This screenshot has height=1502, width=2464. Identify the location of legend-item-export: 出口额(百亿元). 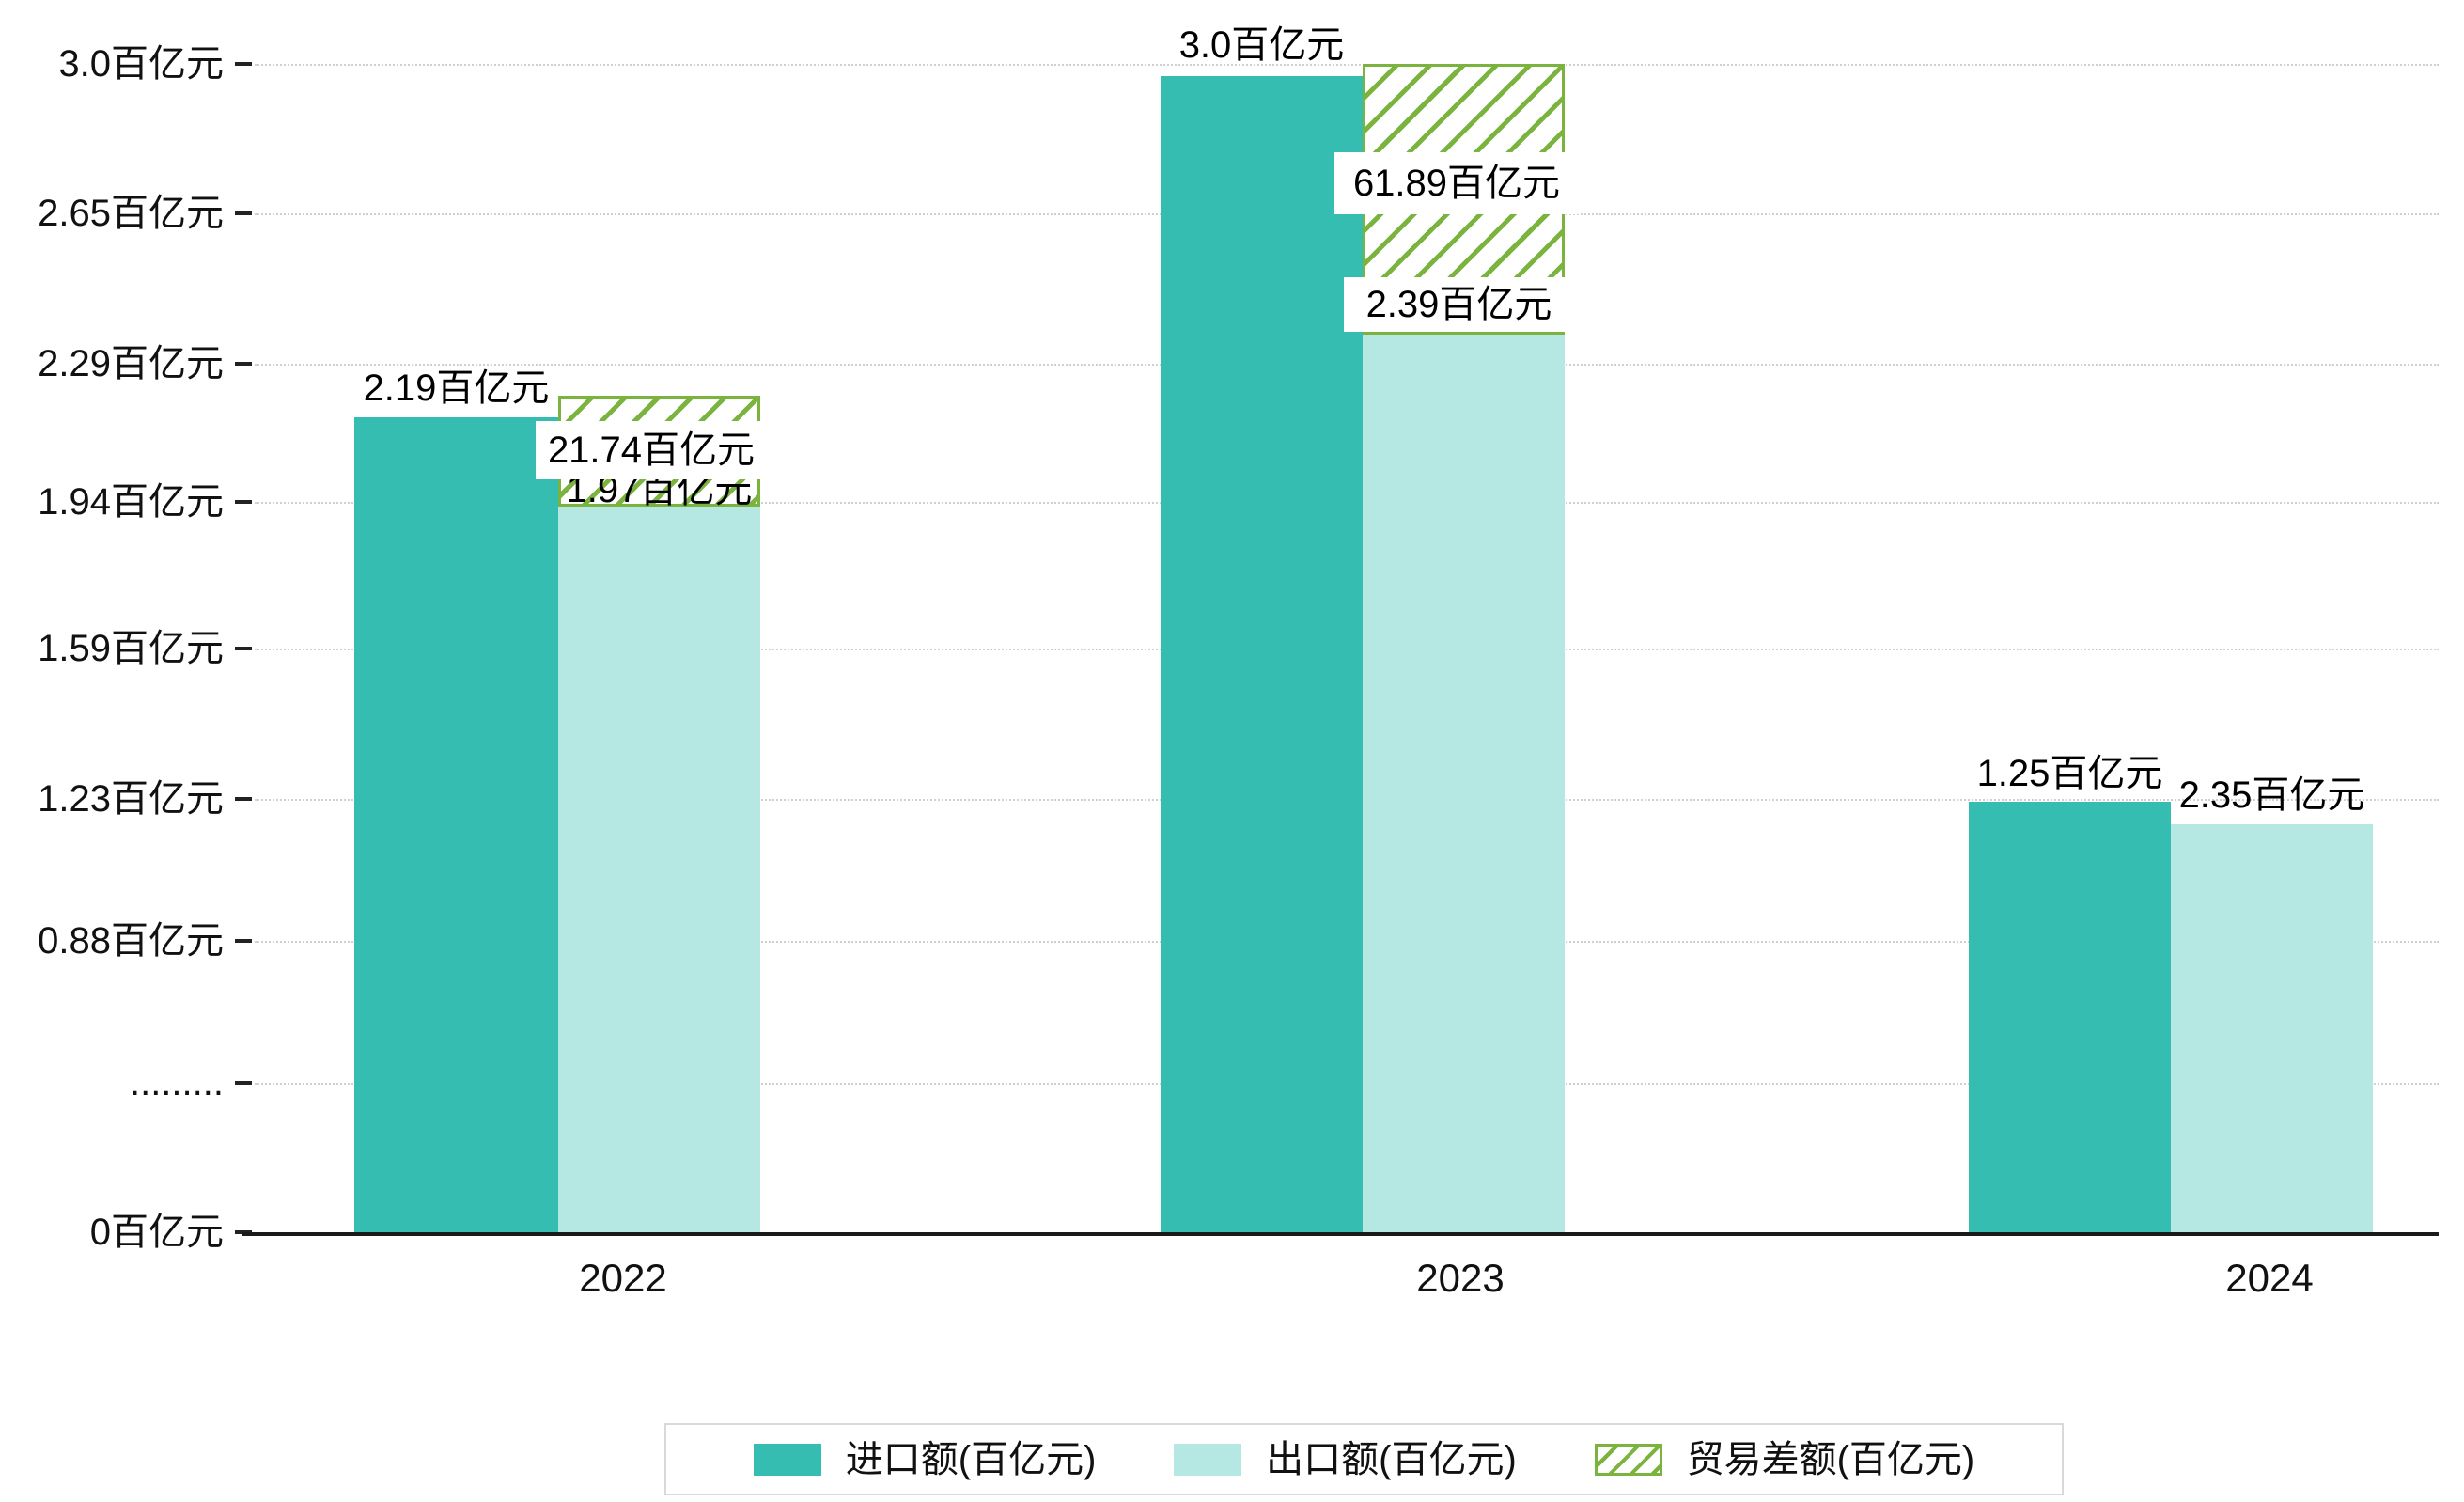
(1345, 1459).